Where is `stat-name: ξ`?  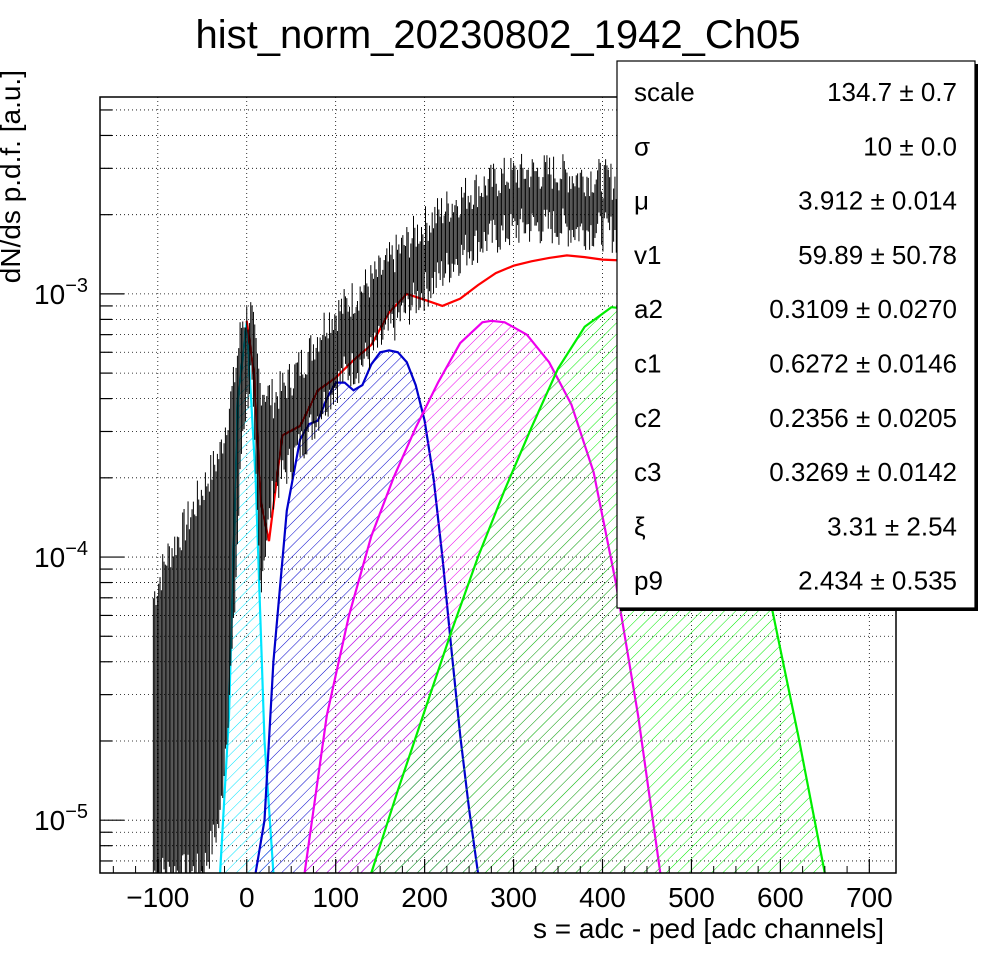 stat-name: ξ is located at coordinates (640, 526).